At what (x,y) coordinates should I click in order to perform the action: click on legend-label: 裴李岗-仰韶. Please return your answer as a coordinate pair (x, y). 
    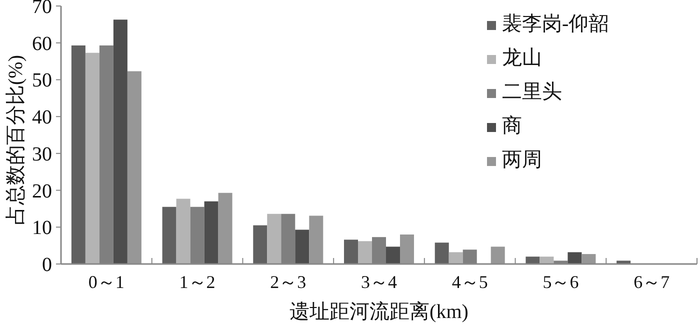
    Looking at the image, I should click on (555, 24).